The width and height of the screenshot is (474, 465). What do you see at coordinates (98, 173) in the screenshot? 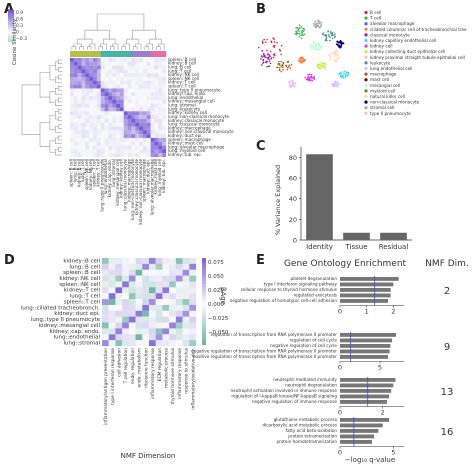
I see `panel-a-col-label: kidney::T cell` at bounding box center [98, 173].